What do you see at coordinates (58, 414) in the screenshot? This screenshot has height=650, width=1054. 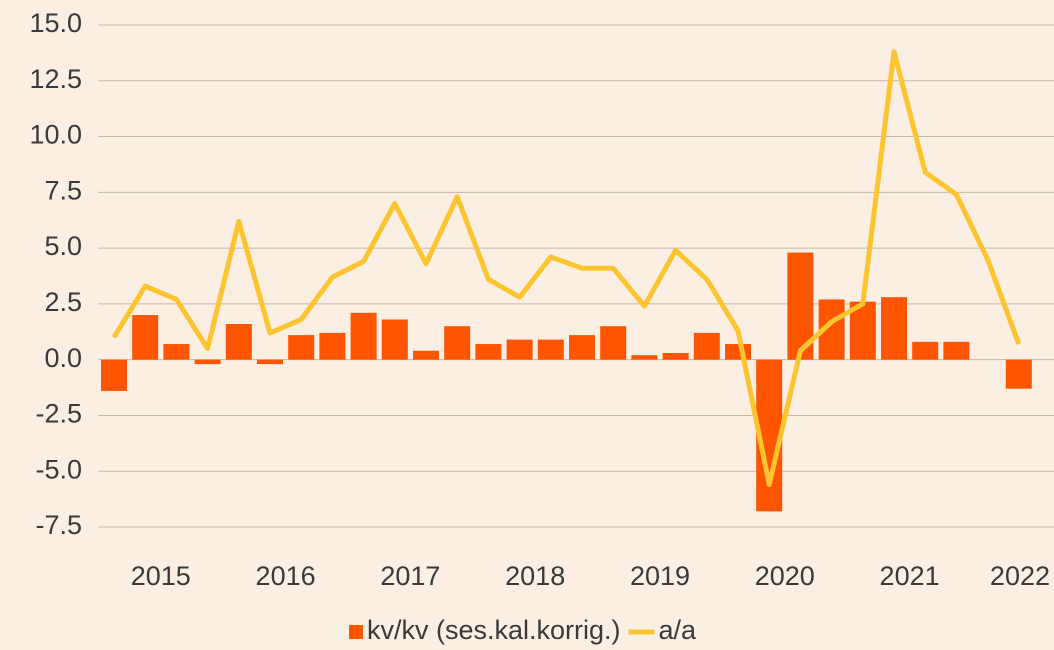 I see `y-tick-label: -2.5` at bounding box center [58, 414].